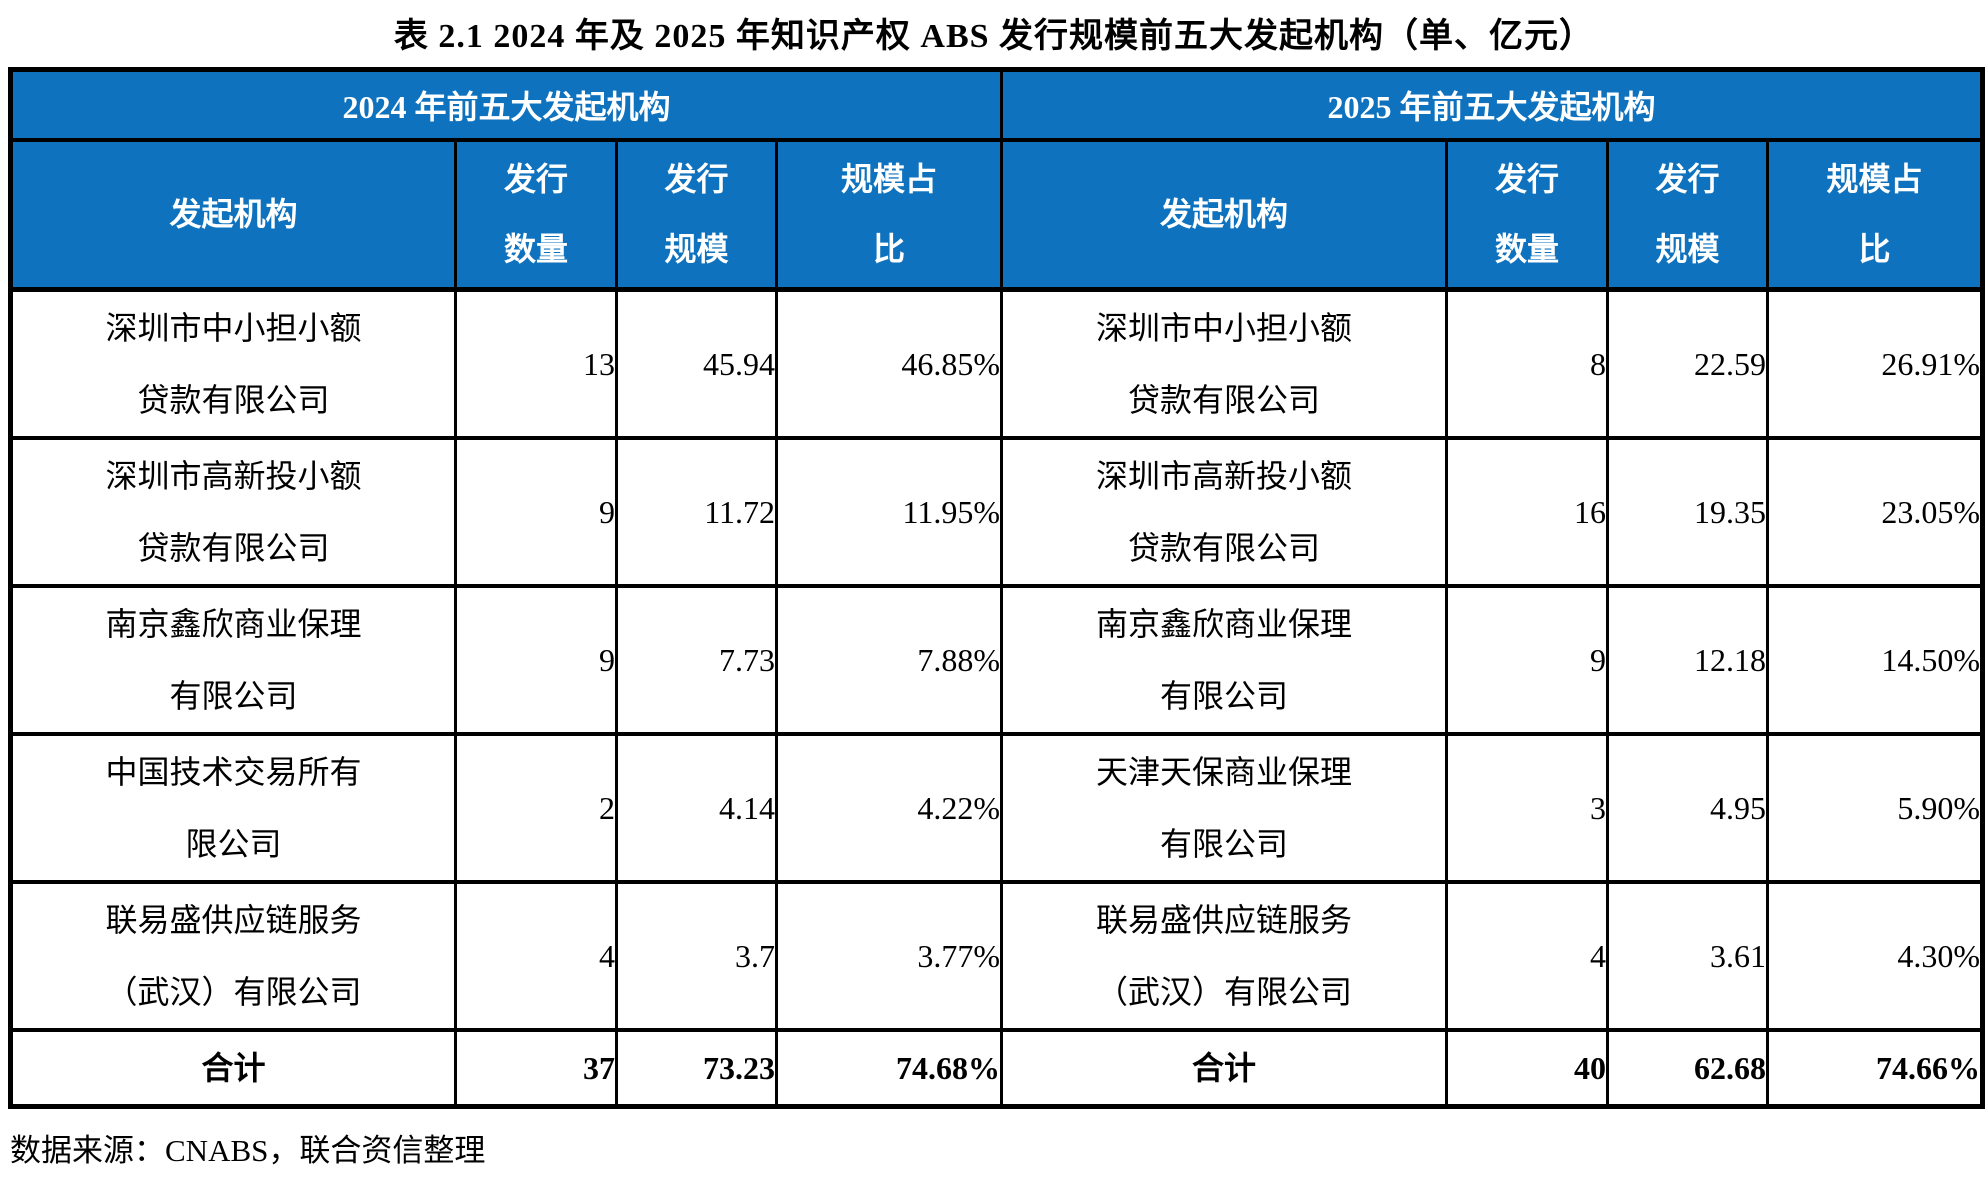 Image resolution: width=1988 pixels, height=1182 pixels. What do you see at coordinates (506, 104) in the screenshot?
I see `group-header-2024: 2024 年前五大发起机构` at bounding box center [506, 104].